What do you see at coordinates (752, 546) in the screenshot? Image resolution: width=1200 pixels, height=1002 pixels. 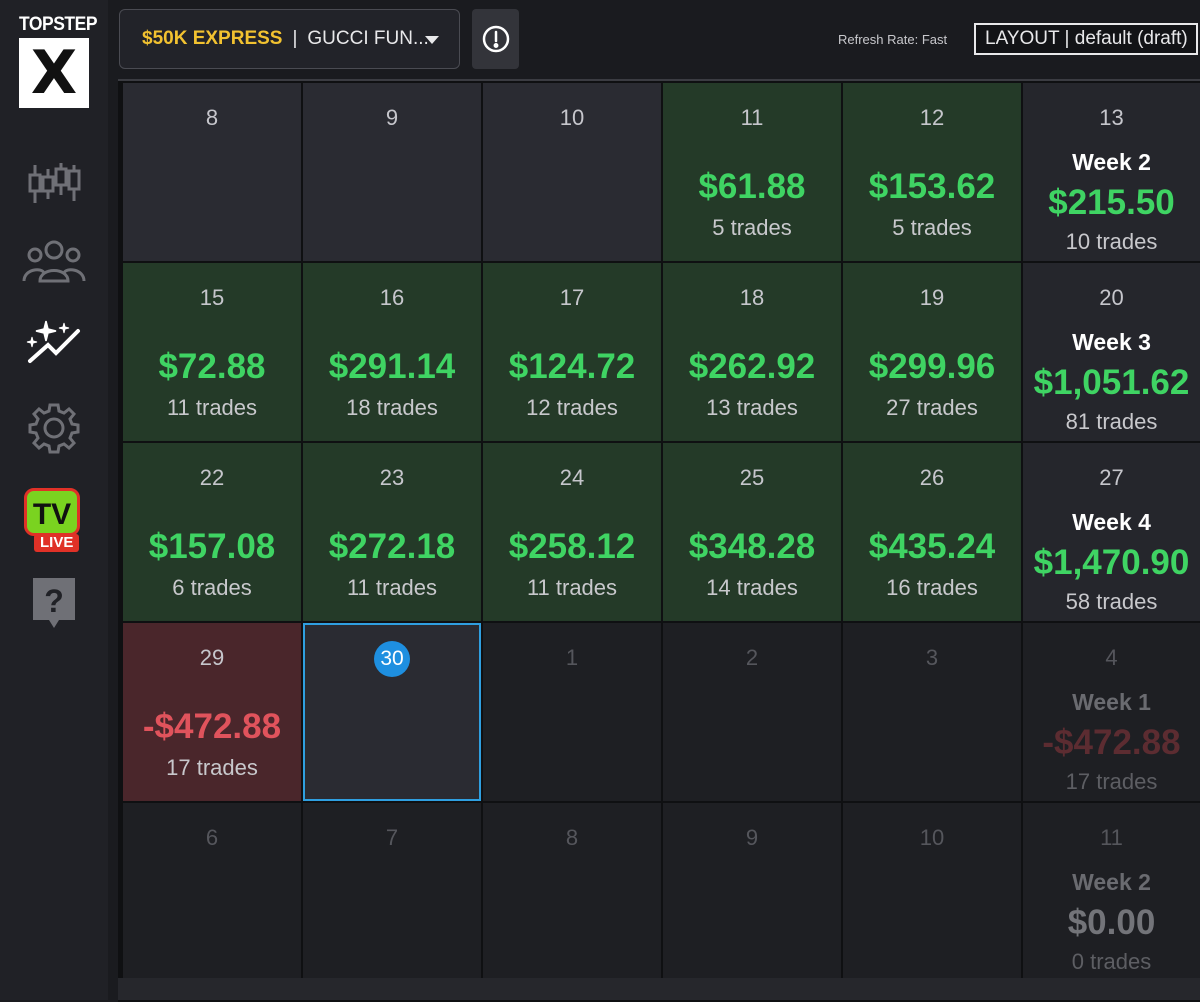 I see `pnl-value: $348.28` at bounding box center [752, 546].